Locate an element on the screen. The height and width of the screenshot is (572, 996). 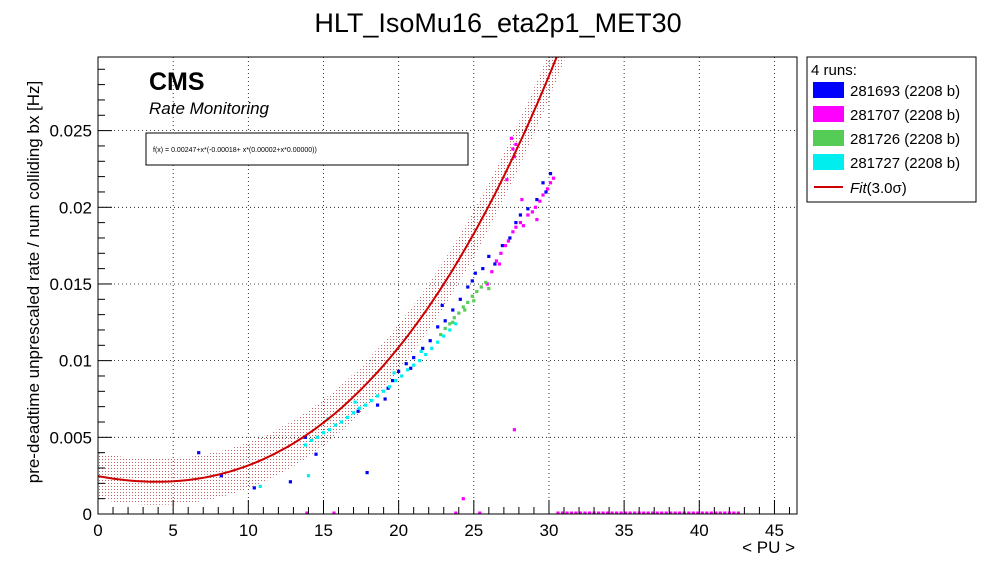
legend-fit-label: Fit(3.0σ) is located at coordinates (878, 188).